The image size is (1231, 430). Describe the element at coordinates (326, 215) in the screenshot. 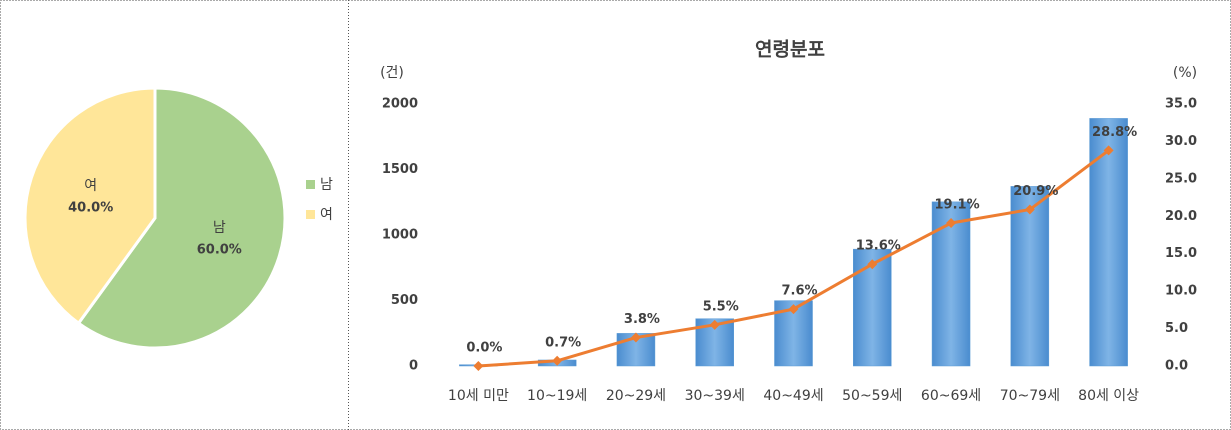

I see `legend-label: 여` at that location.